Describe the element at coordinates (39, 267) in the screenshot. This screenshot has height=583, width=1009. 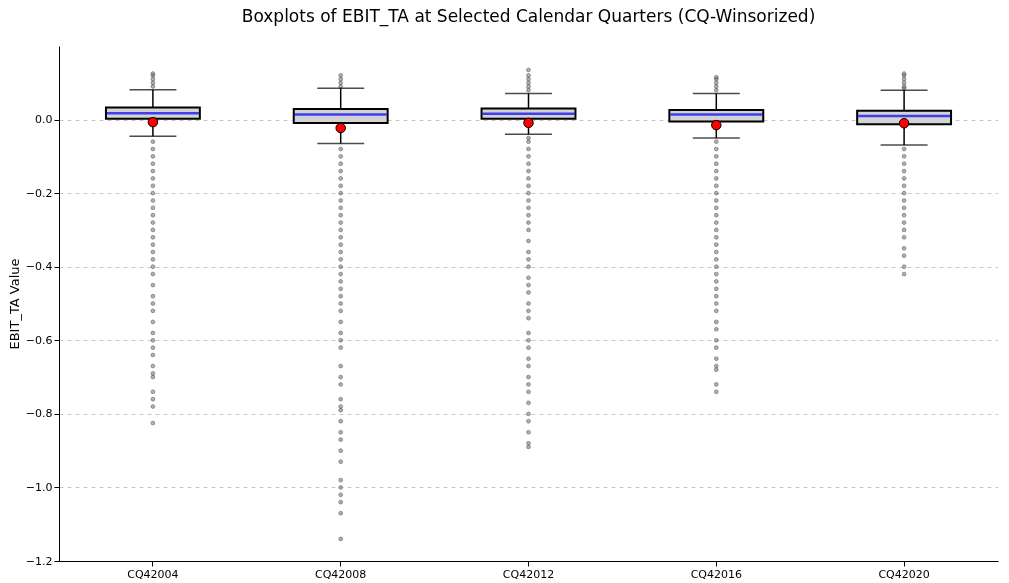
I see `y-tick-label: −0.4` at that location.